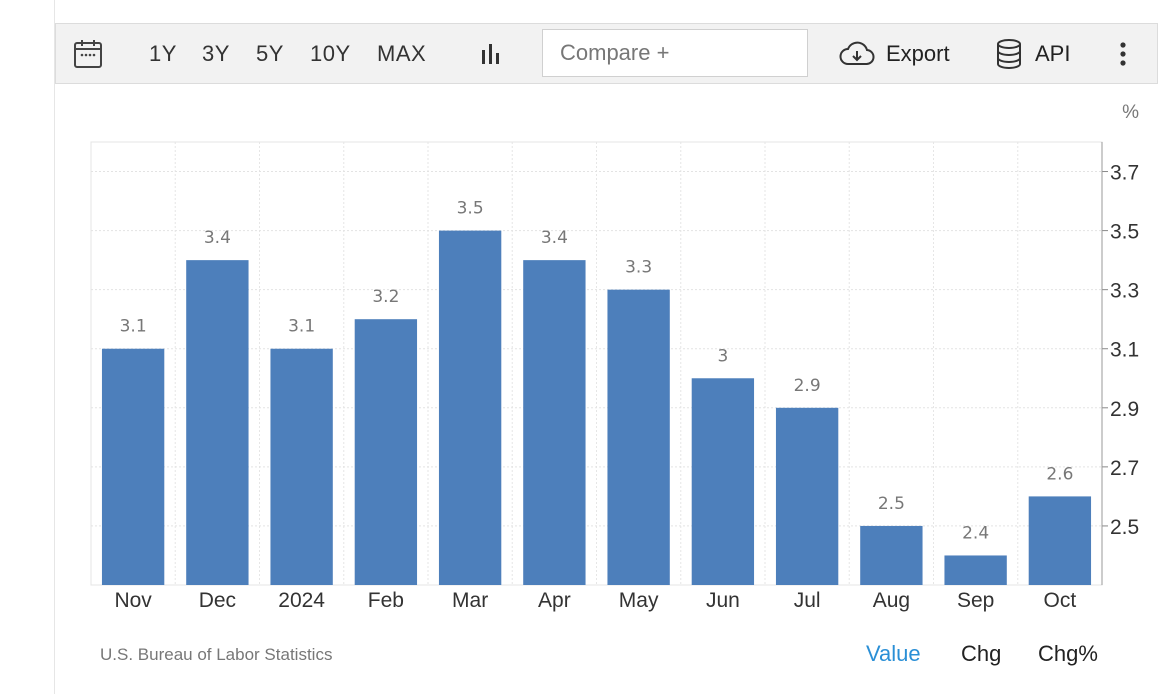  Describe the element at coordinates (891, 504) in the screenshot. I see `data-label: 2.5` at that location.